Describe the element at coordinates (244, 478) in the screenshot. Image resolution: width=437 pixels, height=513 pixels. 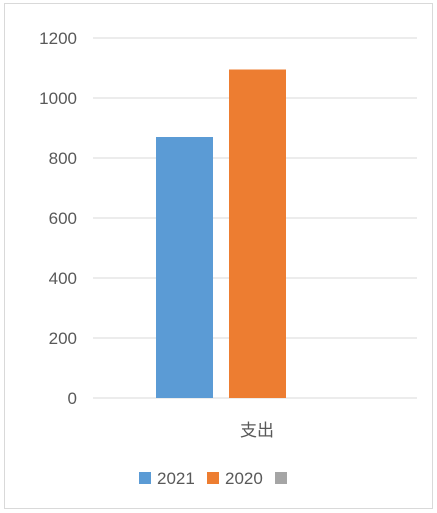
I see `legend-label-2020: 2020` at that location.